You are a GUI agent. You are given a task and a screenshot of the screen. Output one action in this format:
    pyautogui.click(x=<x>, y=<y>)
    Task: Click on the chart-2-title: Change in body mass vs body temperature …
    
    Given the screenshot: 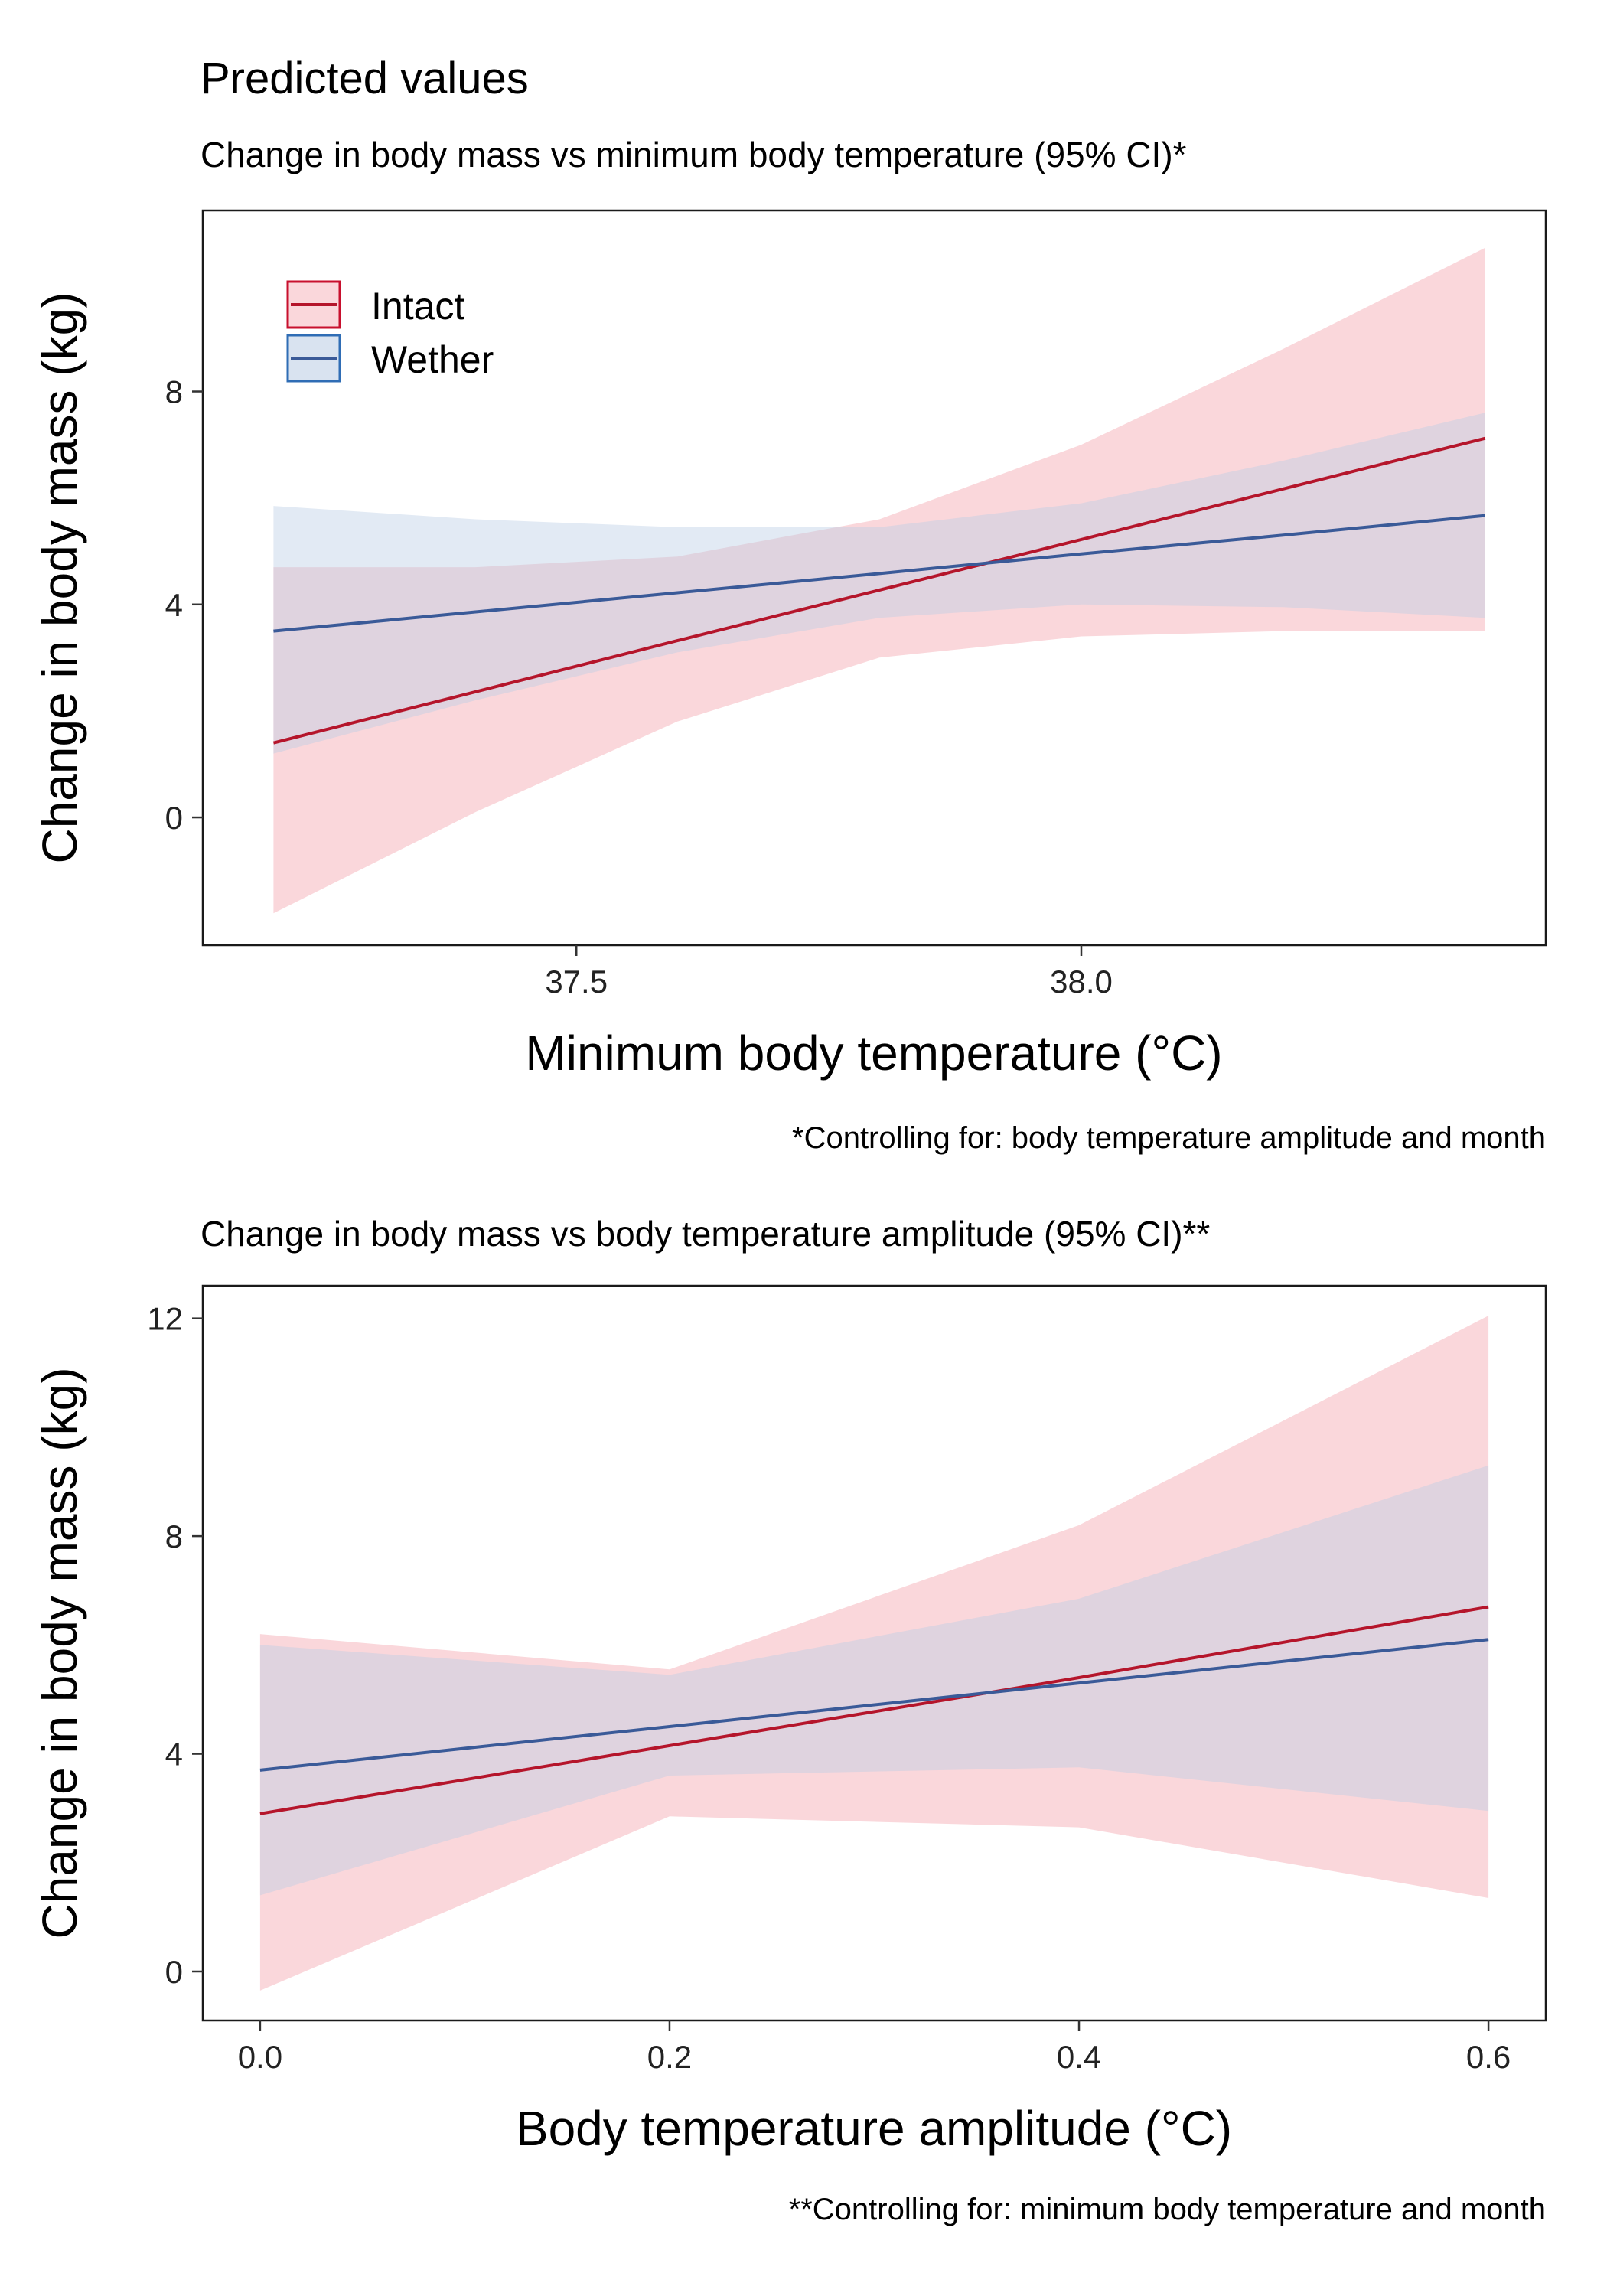 What is the action you would take?
    pyautogui.click(x=705, y=1234)
    